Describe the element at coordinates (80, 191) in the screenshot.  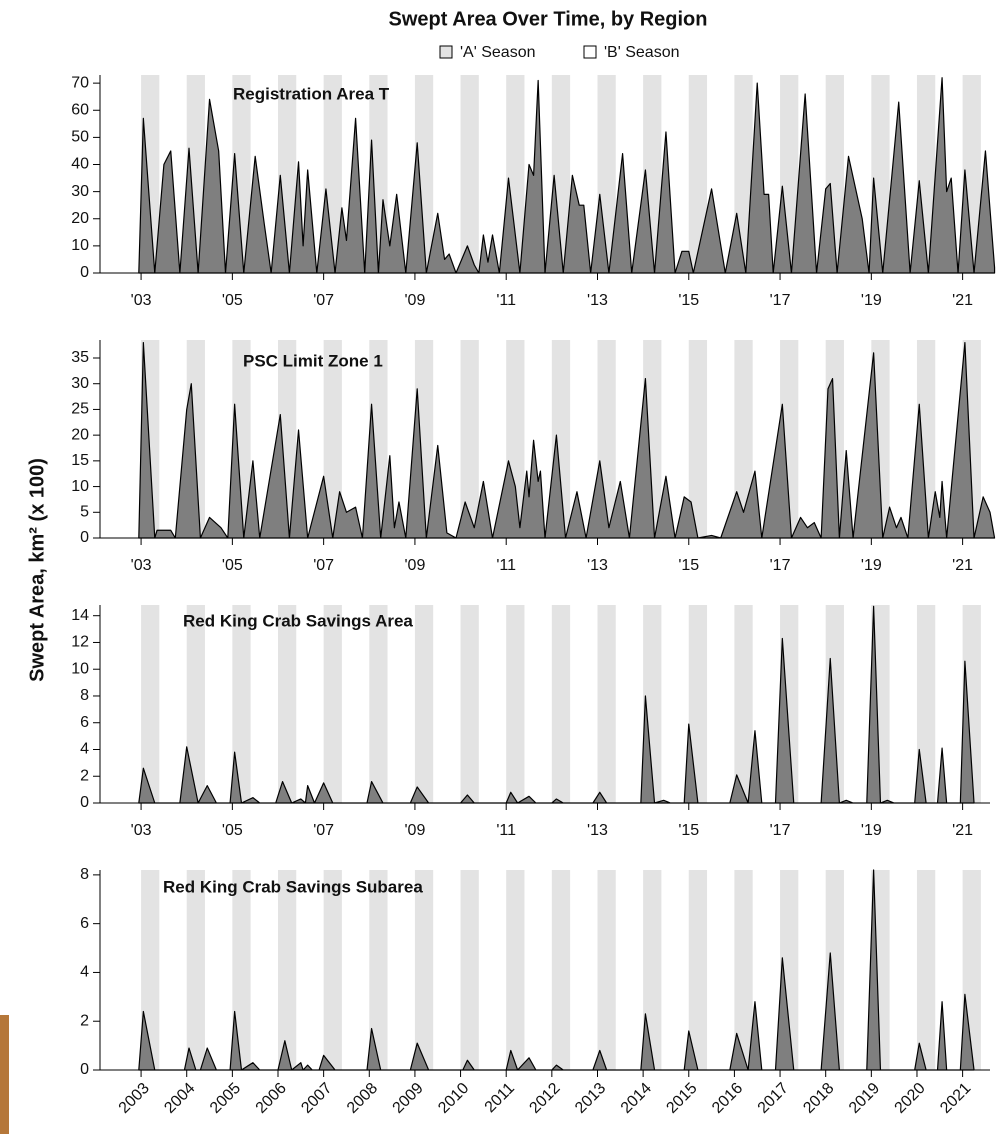
I see `y-tick-label: 30` at that location.